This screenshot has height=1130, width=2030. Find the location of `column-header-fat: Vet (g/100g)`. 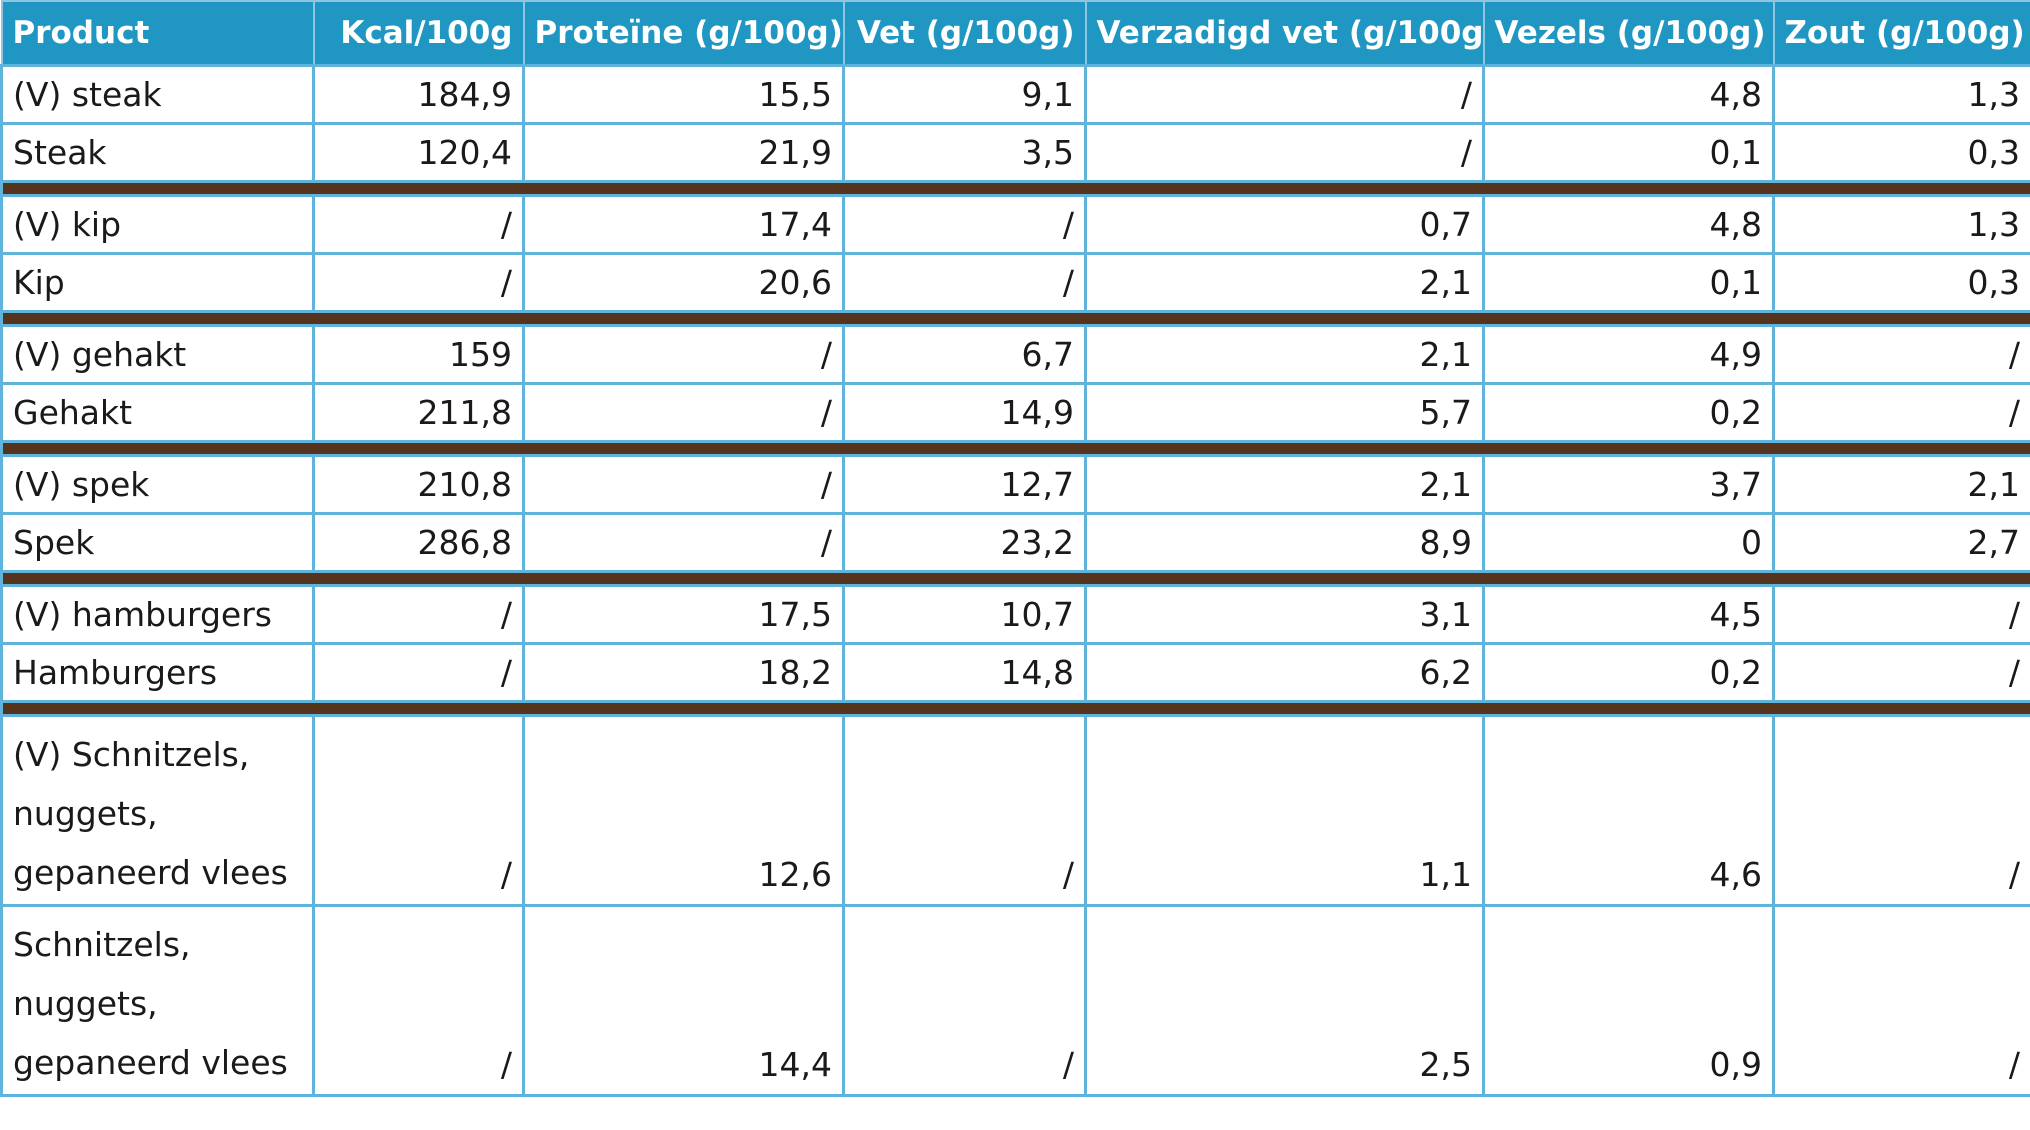

column-header-fat: Vet (g/100g) is located at coordinates (964, 33).